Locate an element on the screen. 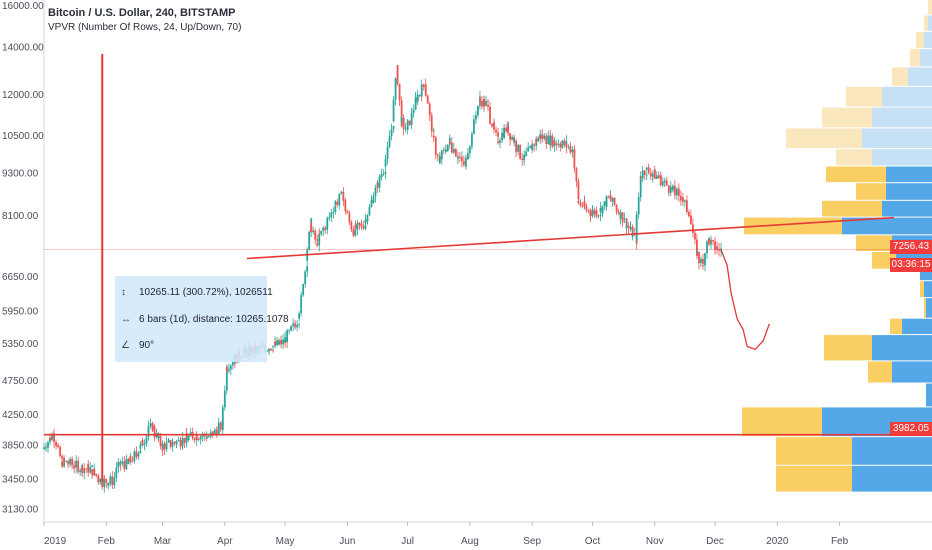 The image size is (932, 550). y-tick-label: 4750.00 is located at coordinates (20, 381).